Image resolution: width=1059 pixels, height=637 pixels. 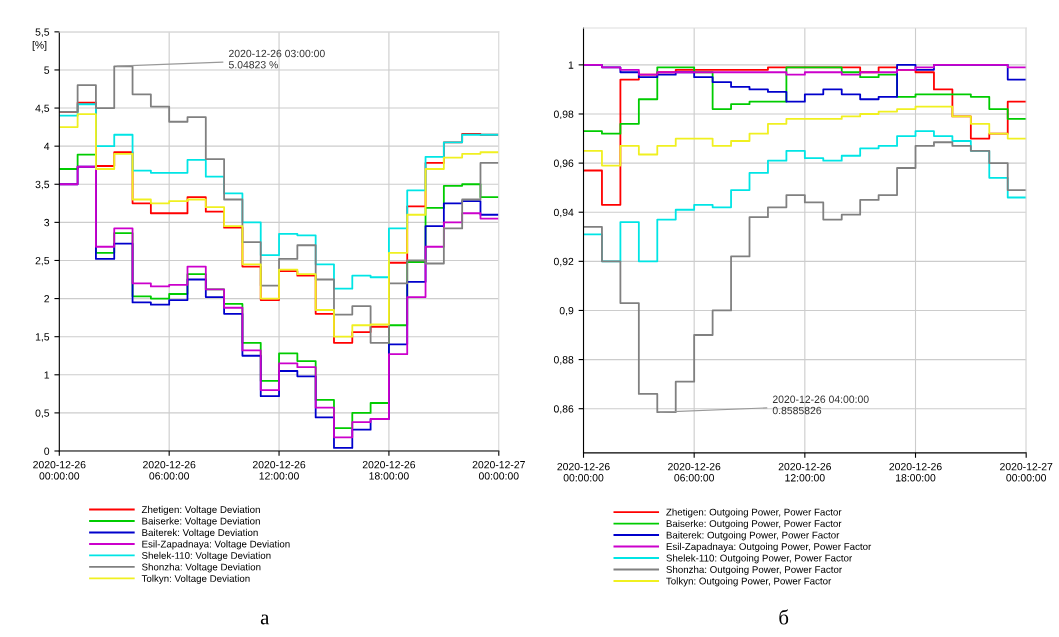 What do you see at coordinates (563, 115) in the screenshot?
I see `y-tick-label: 0,98` at bounding box center [563, 115].